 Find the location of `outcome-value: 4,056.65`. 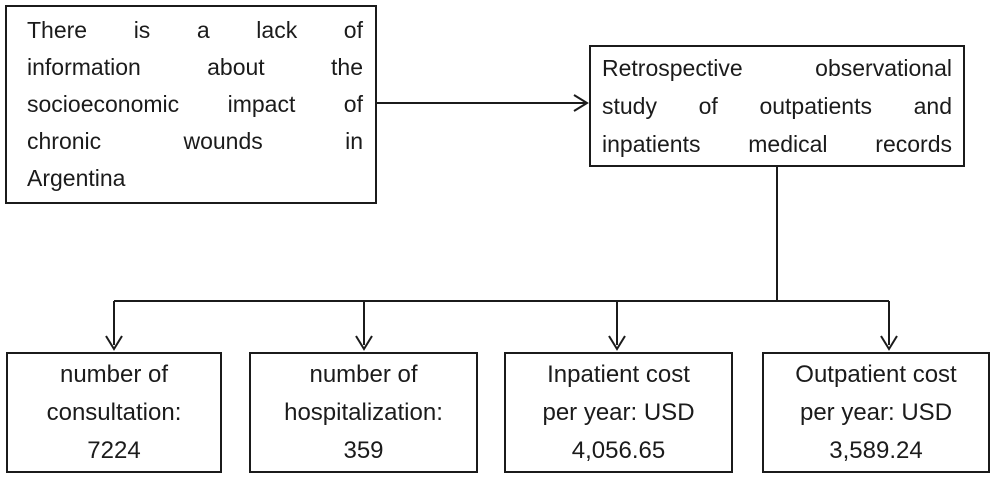

outcome-value: 4,056.65 is located at coordinates (618, 450).